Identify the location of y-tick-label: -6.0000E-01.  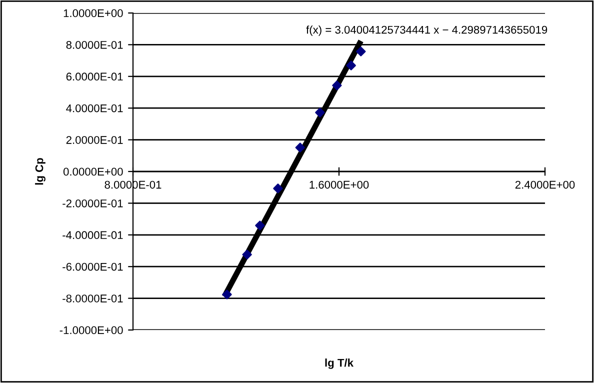
(92, 266).